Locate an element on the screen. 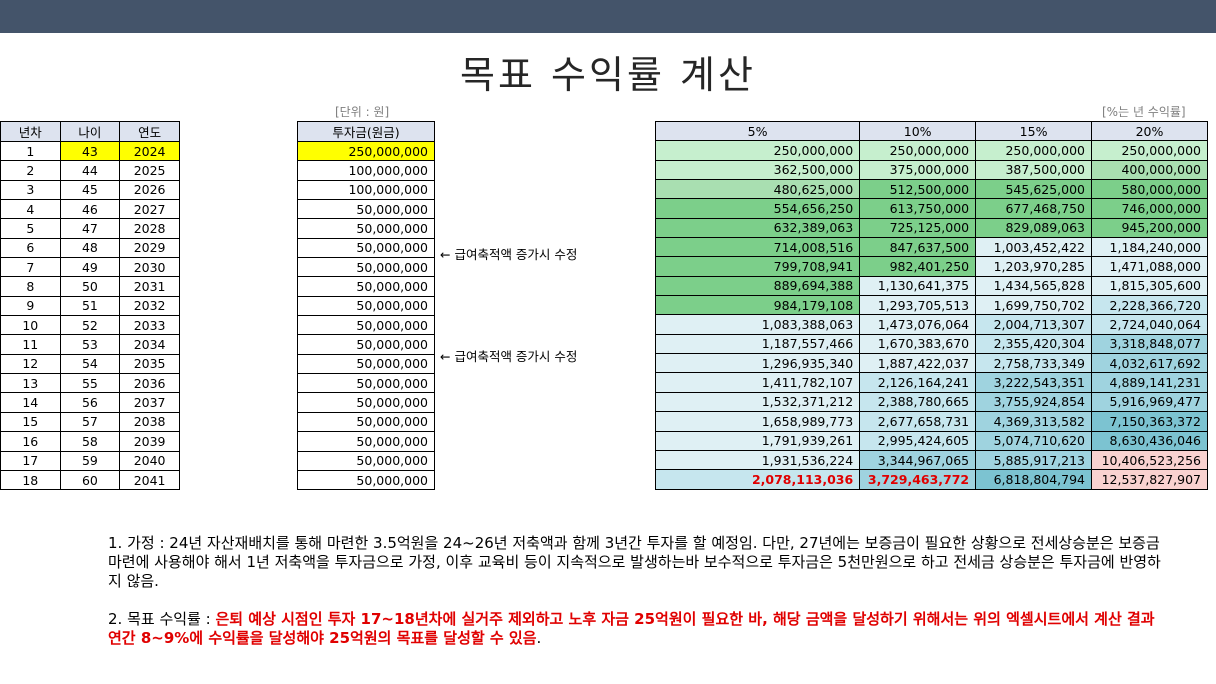  cell-n: 17 is located at coordinates (30, 460).